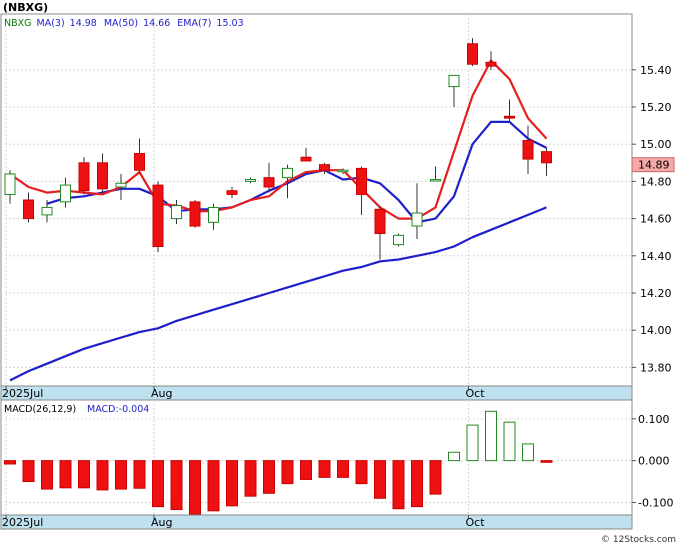 The height and width of the screenshot is (550, 680). What do you see at coordinates (161, 393) in the screenshot?
I see `price-xtick-label: Aug` at bounding box center [161, 393].